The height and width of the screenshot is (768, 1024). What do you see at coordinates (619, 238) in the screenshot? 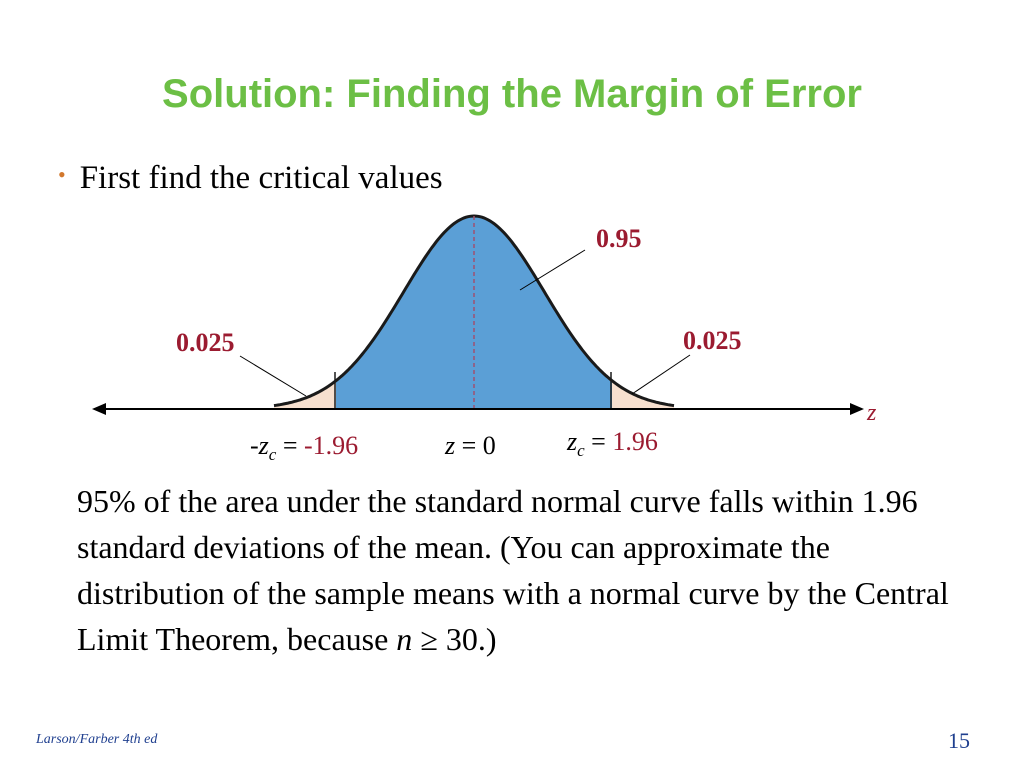
I see `center-area-label: 0.95` at bounding box center [619, 238].